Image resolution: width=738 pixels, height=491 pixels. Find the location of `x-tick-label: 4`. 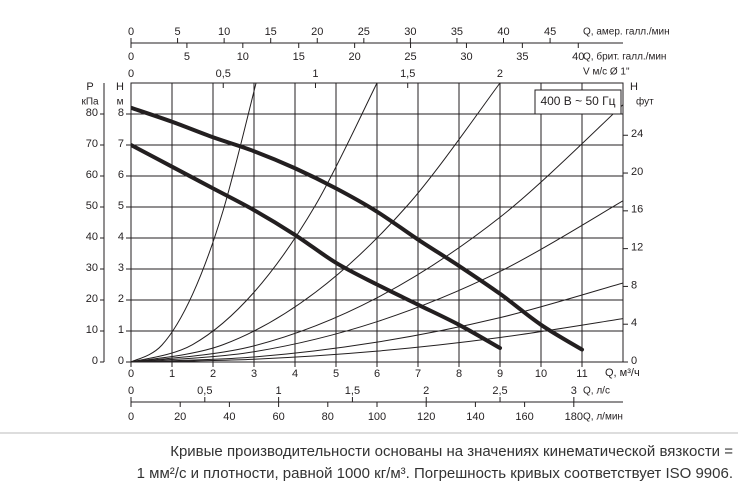

x-tick-label: 4 is located at coordinates (295, 374).